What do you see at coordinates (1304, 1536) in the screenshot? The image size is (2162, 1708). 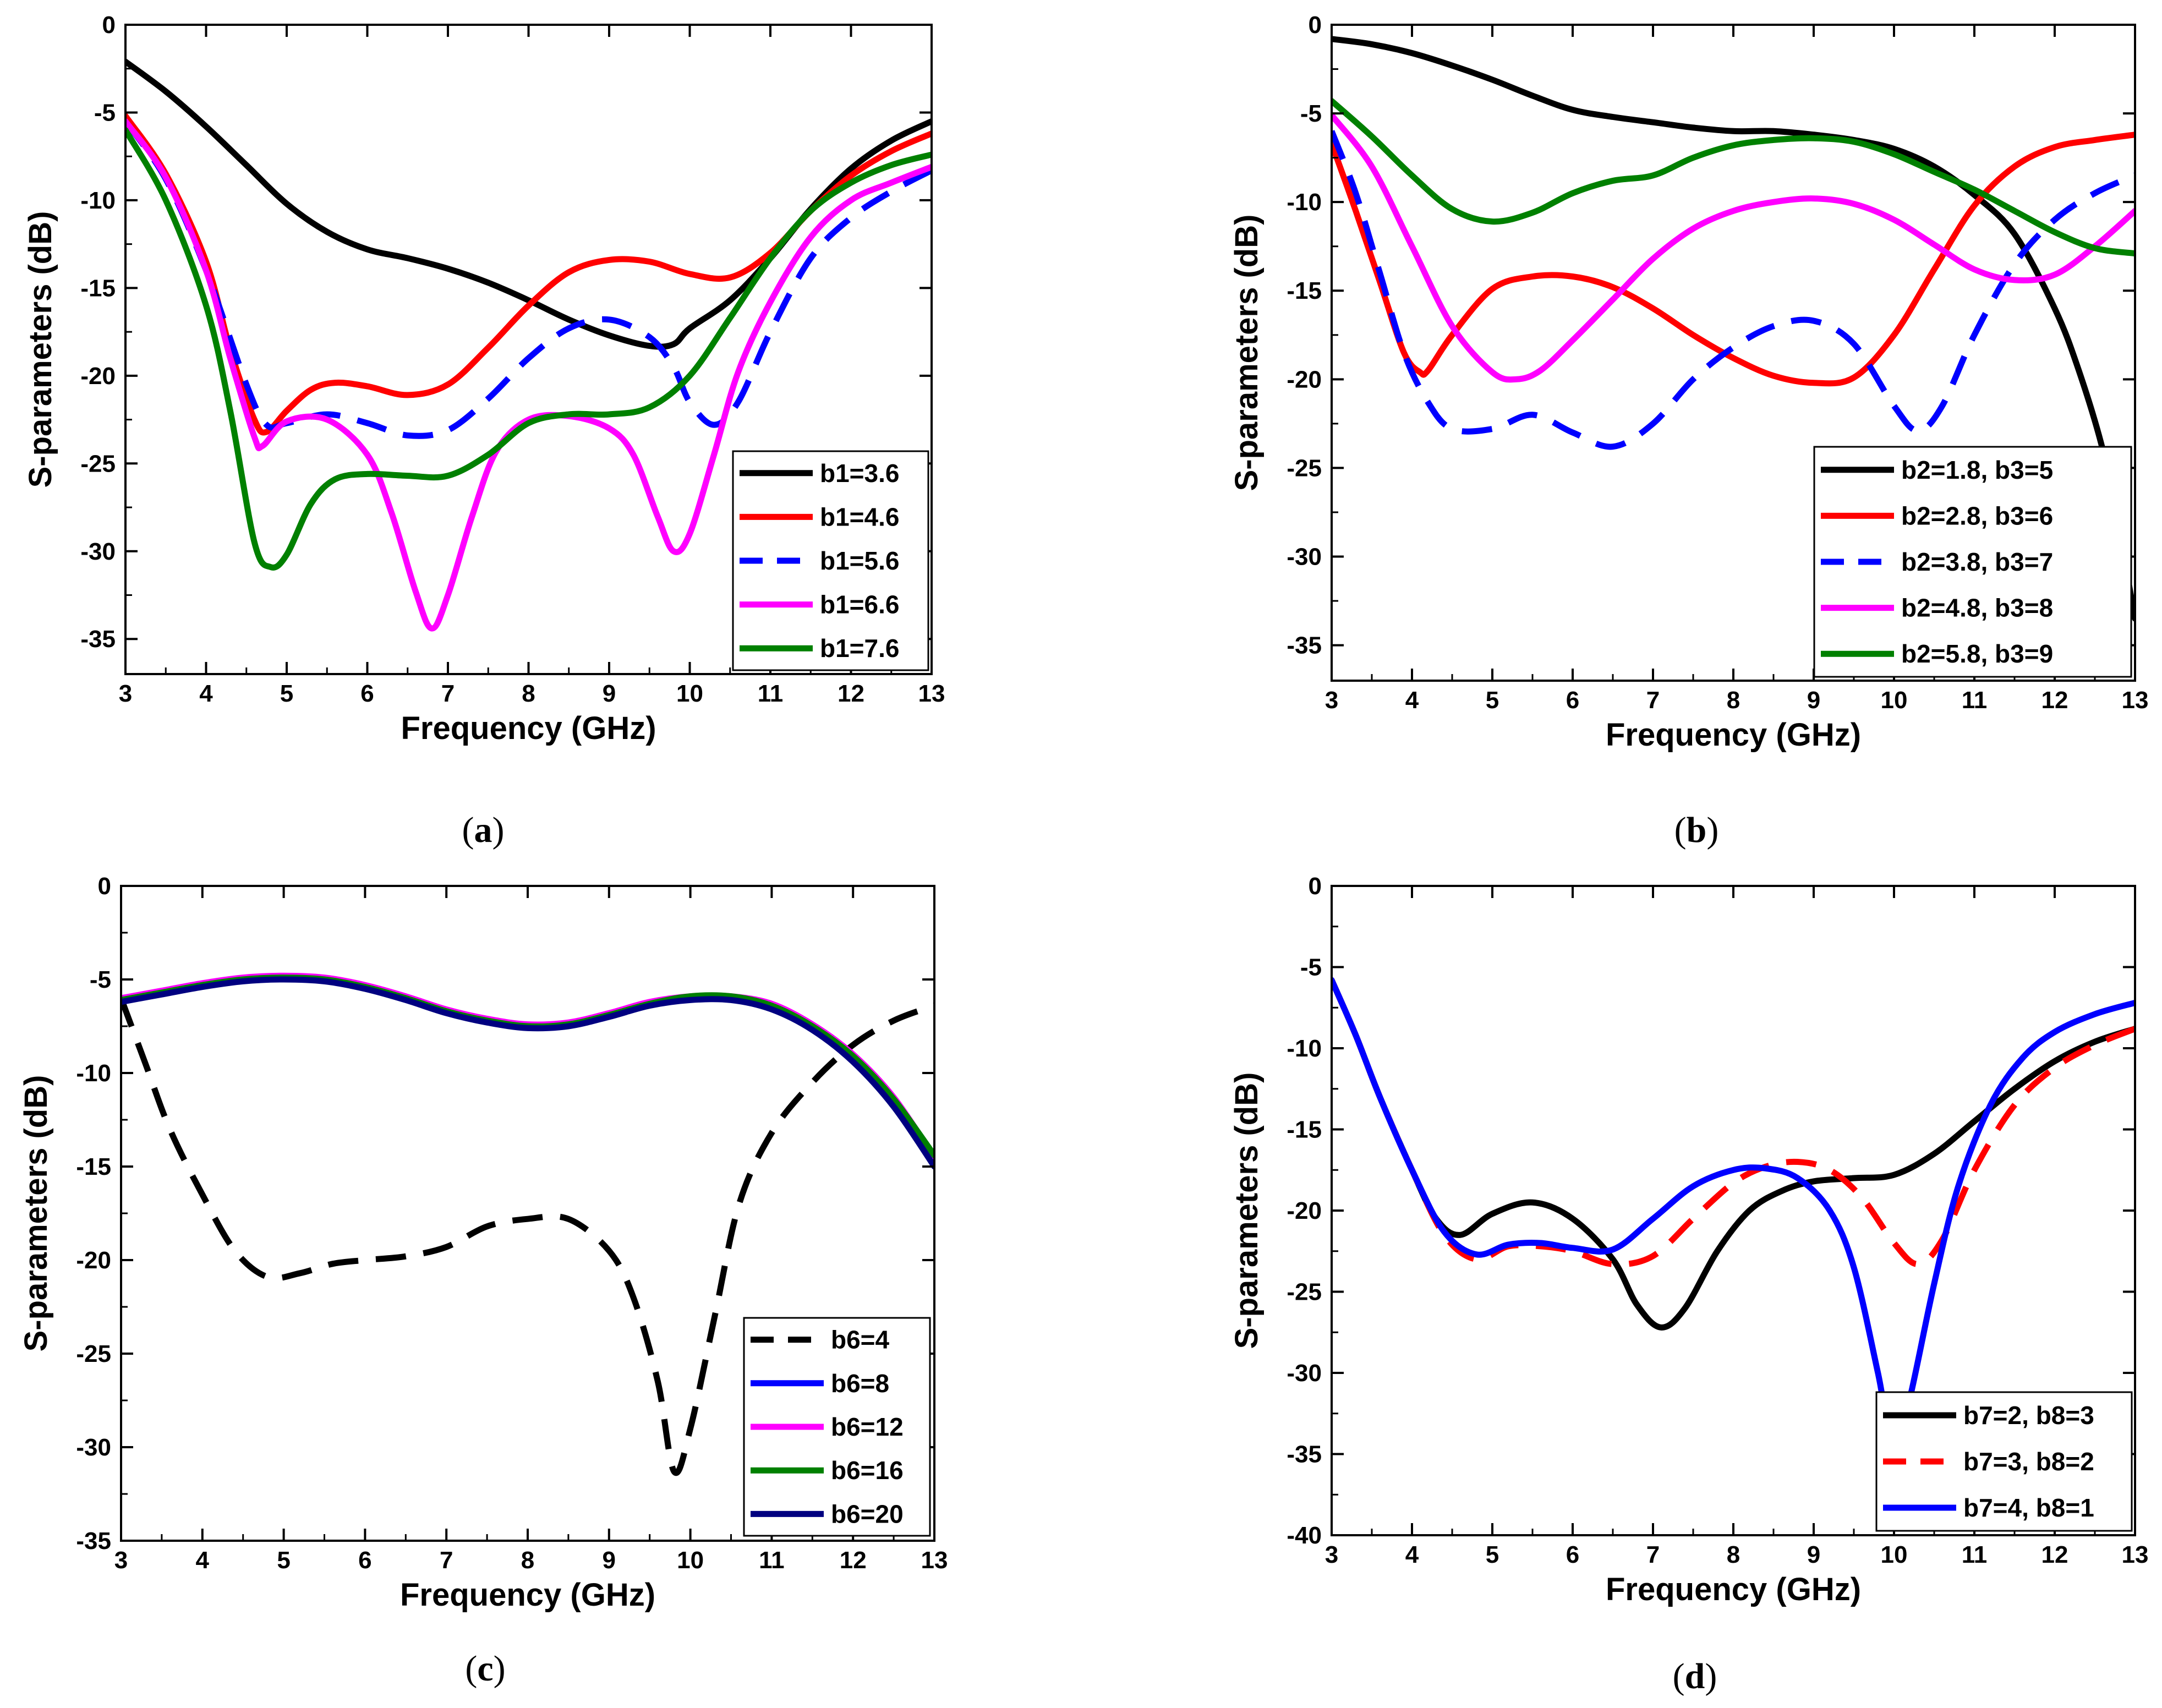 I see `y-tick-label: -40` at bounding box center [1304, 1536].